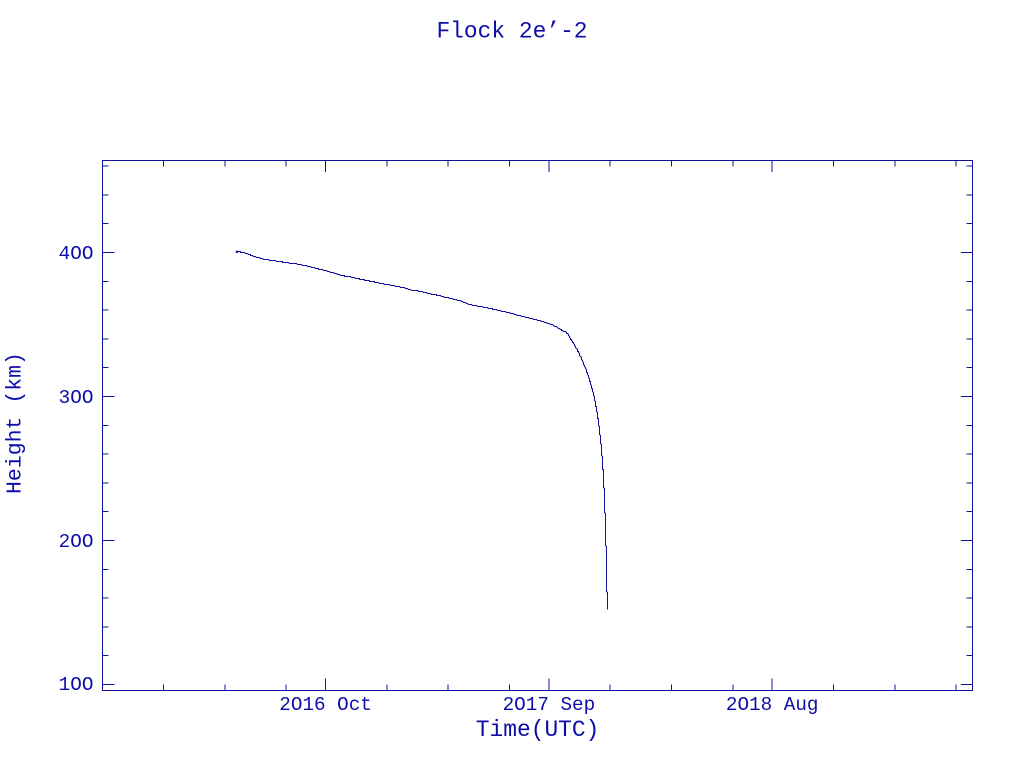 The height and width of the screenshot is (768, 1024). Describe the element at coordinates (511, 32) in the screenshot. I see `svg-text: Flock 2e’-2` at that location.